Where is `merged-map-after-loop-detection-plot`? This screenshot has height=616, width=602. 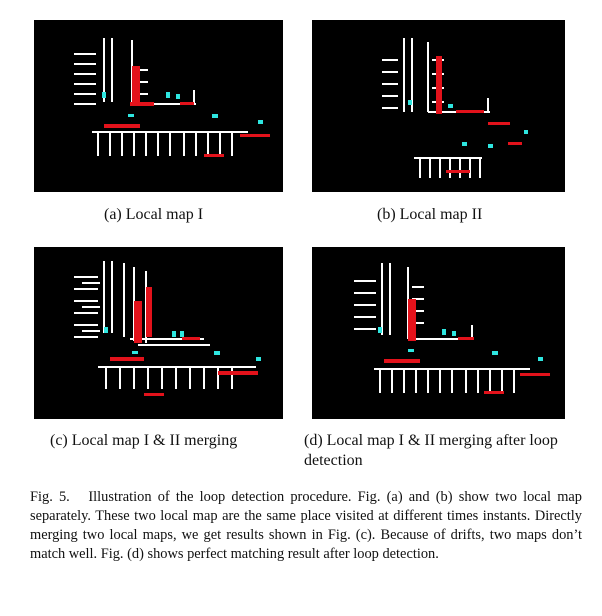 merged-map-after-loop-detection-plot is located at coordinates (452, 328).